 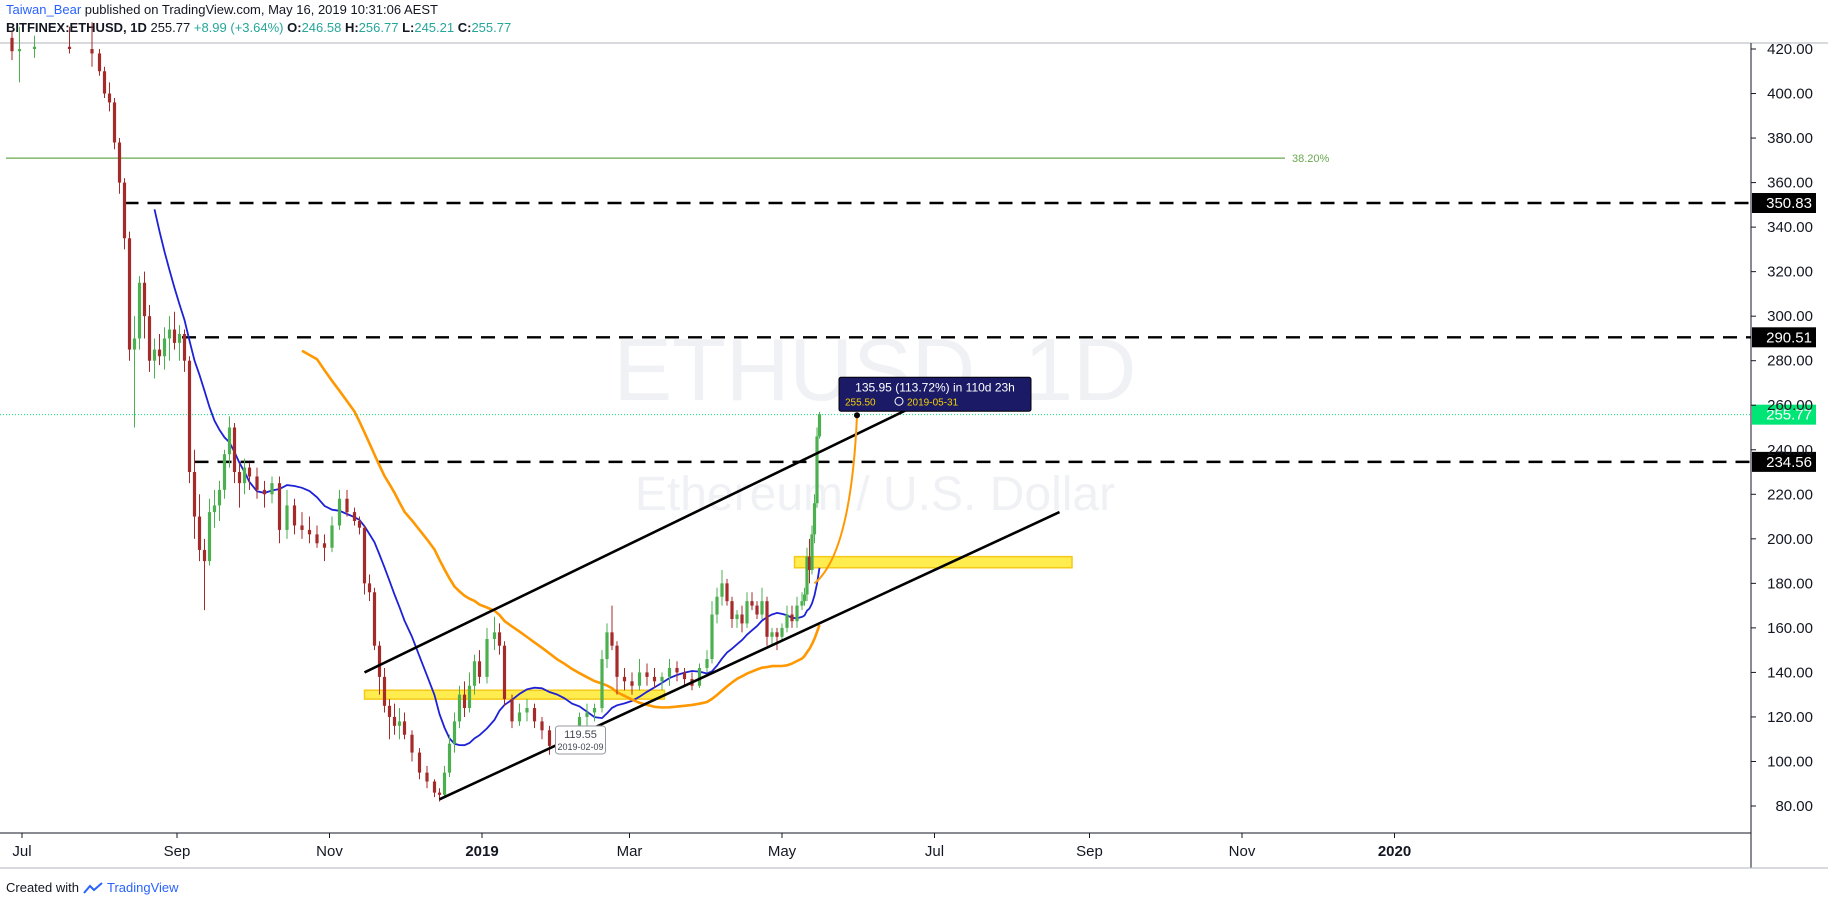 What do you see at coordinates (1789, 462) in the screenshot?
I see `level-price-label: 234.56` at bounding box center [1789, 462].